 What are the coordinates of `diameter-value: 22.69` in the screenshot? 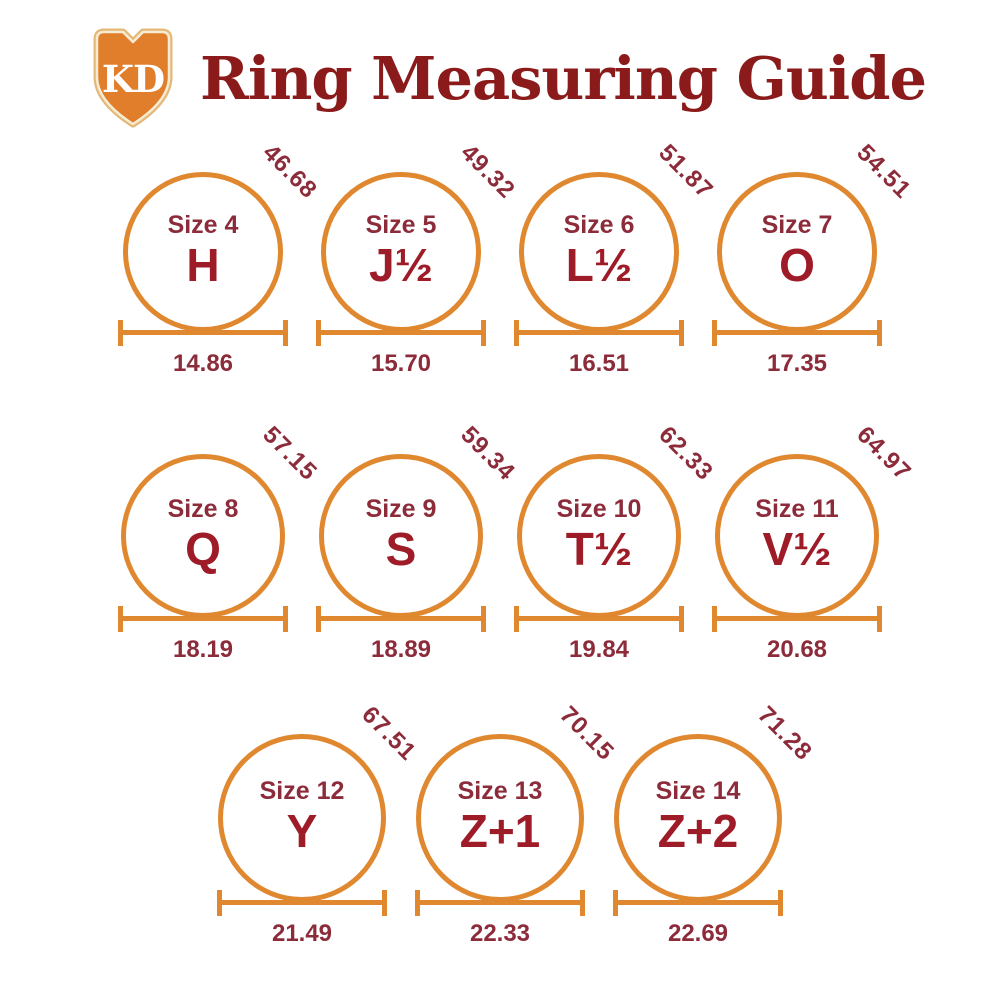 It's located at (698, 933).